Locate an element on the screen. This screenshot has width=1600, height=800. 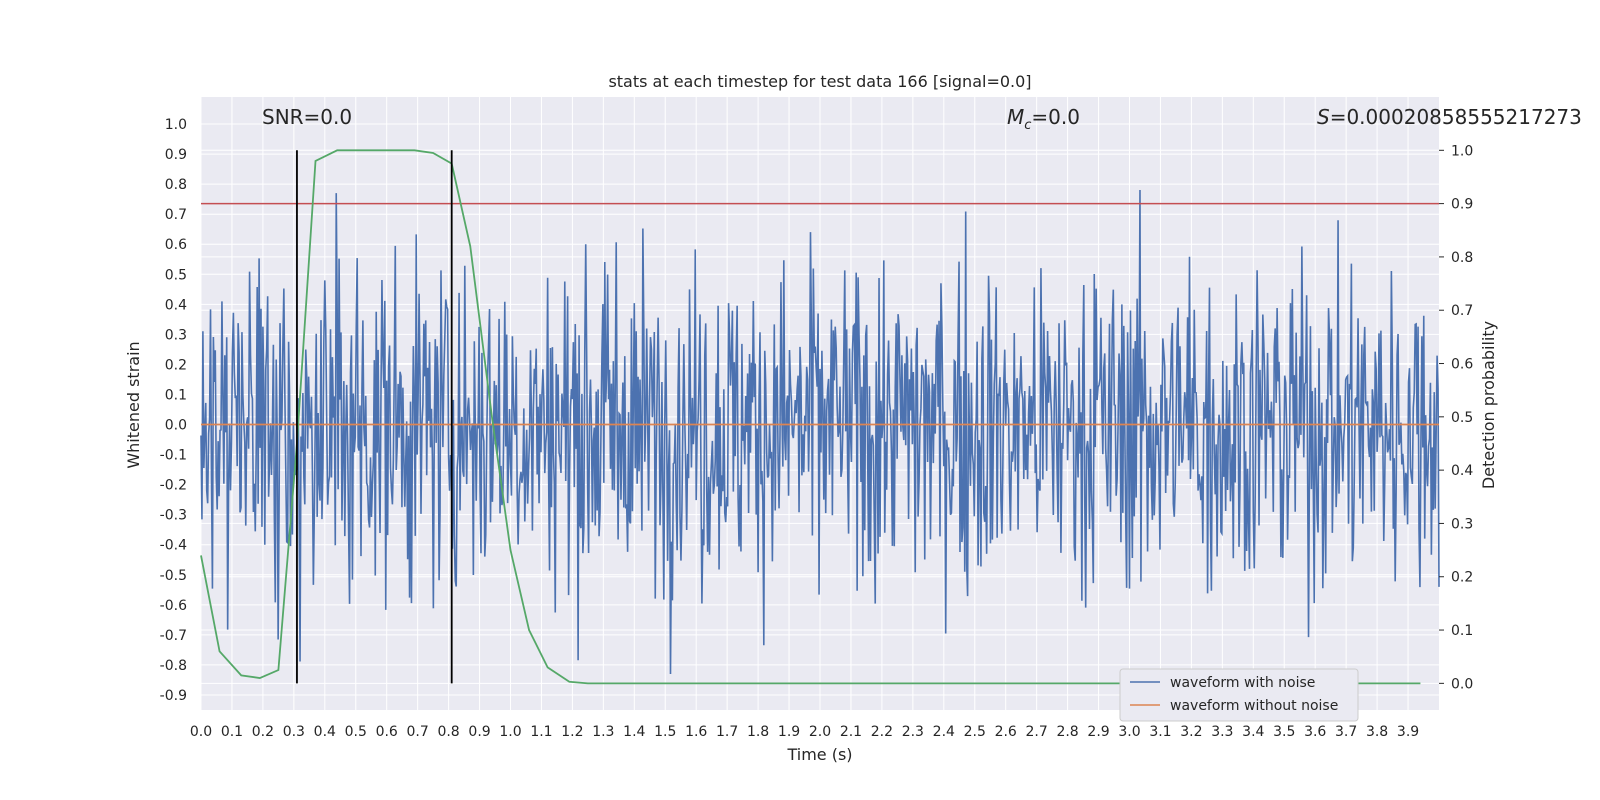
y2-tick-label: 0.5 is located at coordinates (1462, 418).